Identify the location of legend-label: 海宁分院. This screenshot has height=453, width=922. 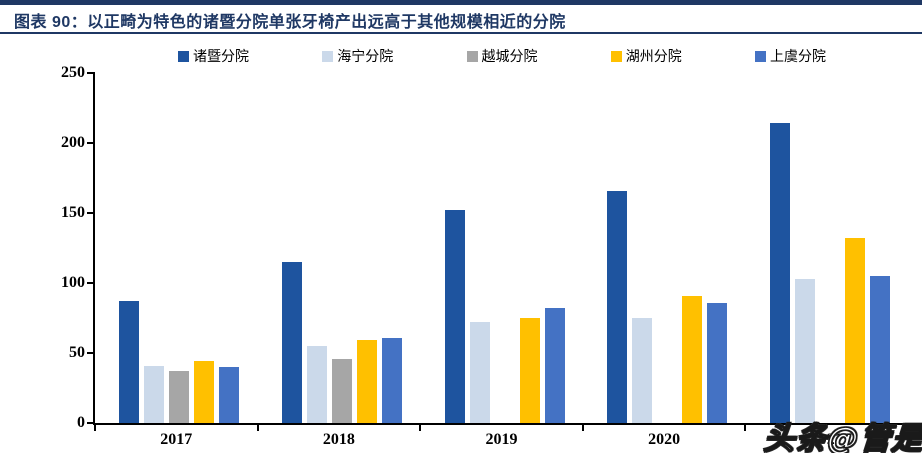
(365, 57).